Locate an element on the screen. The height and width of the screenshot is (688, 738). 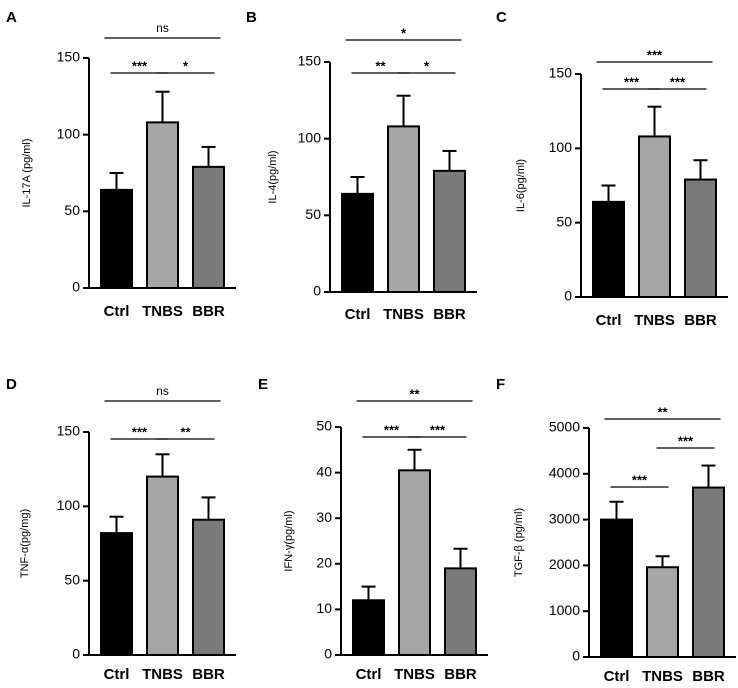
panel-label: D is located at coordinates (11, 384).